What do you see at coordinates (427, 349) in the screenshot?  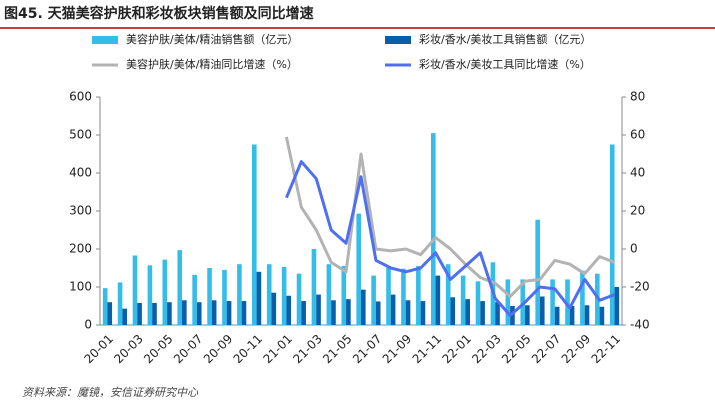 I see `x-tick-label: 21-11` at bounding box center [427, 349].